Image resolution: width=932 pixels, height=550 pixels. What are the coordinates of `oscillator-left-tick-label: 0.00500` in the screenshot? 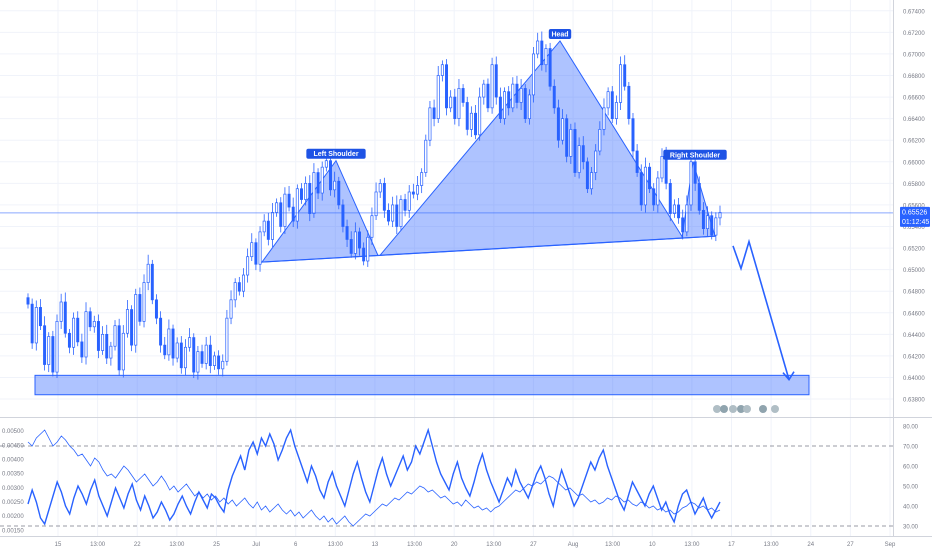 It's located at (13, 432).